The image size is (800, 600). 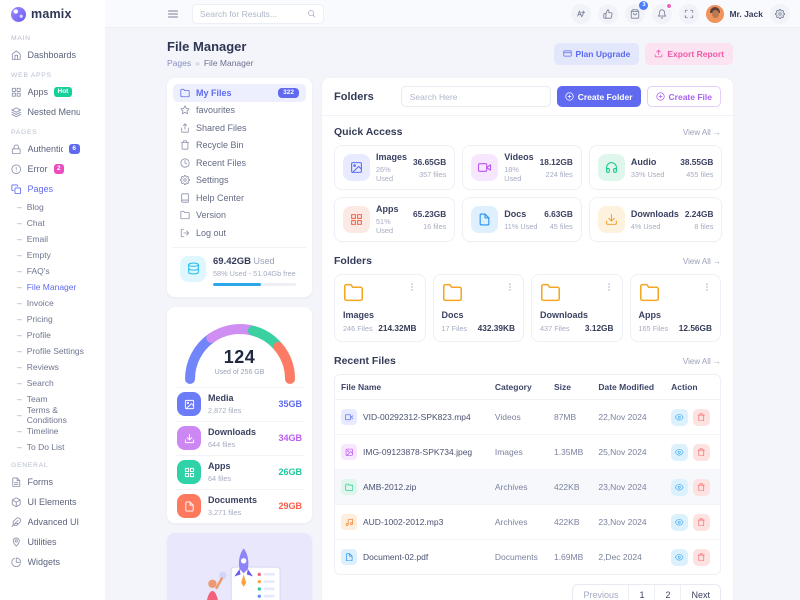 I want to click on sidebar-subitem-faq-s: – FAQ's, so click(x=33, y=271).